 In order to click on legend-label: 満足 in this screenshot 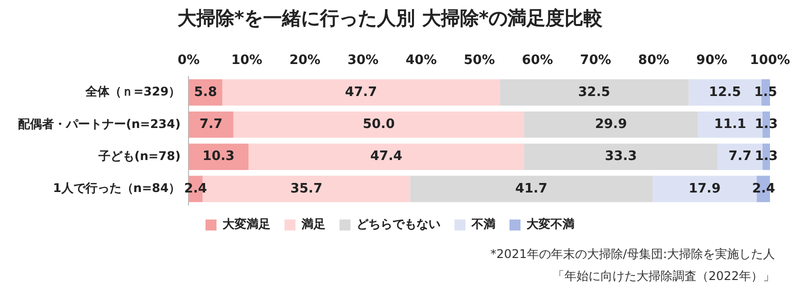, I will do `click(313, 224)`.